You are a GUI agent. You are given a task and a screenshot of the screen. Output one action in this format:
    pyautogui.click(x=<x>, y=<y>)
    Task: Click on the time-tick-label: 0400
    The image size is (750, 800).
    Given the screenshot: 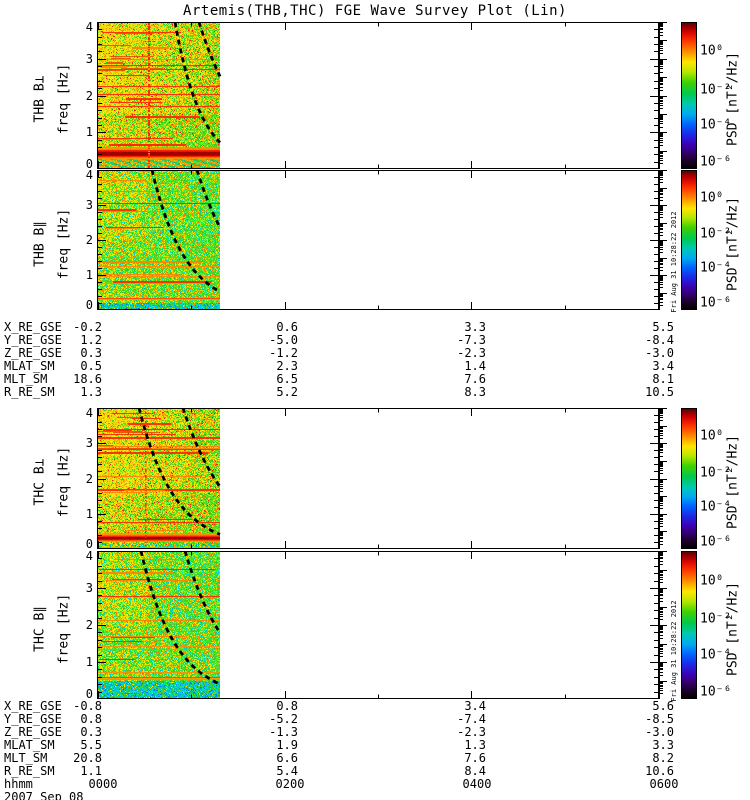 What is the action you would take?
    pyautogui.click(x=477, y=784)
    